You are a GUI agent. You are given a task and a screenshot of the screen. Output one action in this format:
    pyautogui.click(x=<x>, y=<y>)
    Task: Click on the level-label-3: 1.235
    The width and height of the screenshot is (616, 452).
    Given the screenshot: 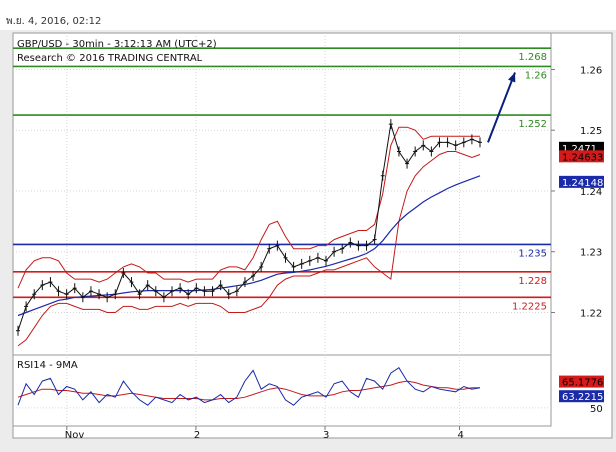 What is the action you would take?
    pyautogui.click(x=532, y=253)
    